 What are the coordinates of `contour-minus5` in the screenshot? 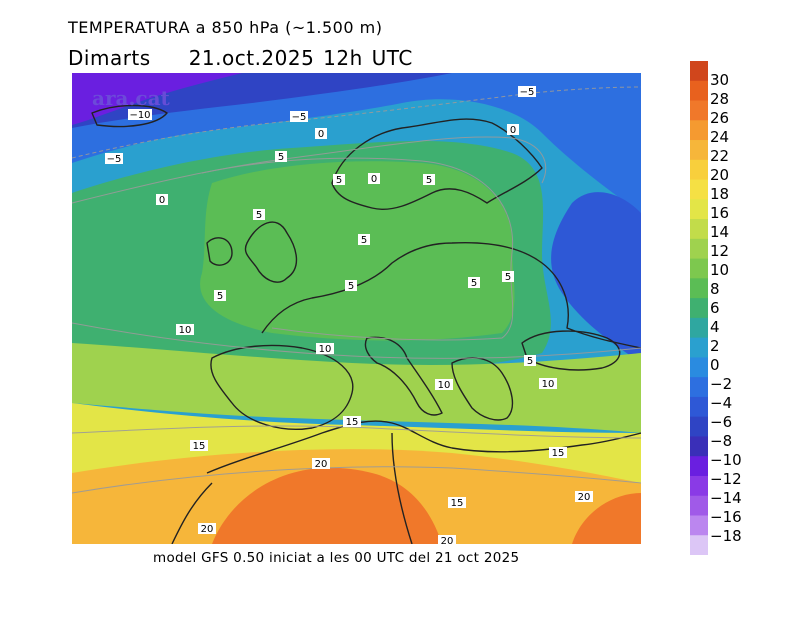 It's located at (356, 122).